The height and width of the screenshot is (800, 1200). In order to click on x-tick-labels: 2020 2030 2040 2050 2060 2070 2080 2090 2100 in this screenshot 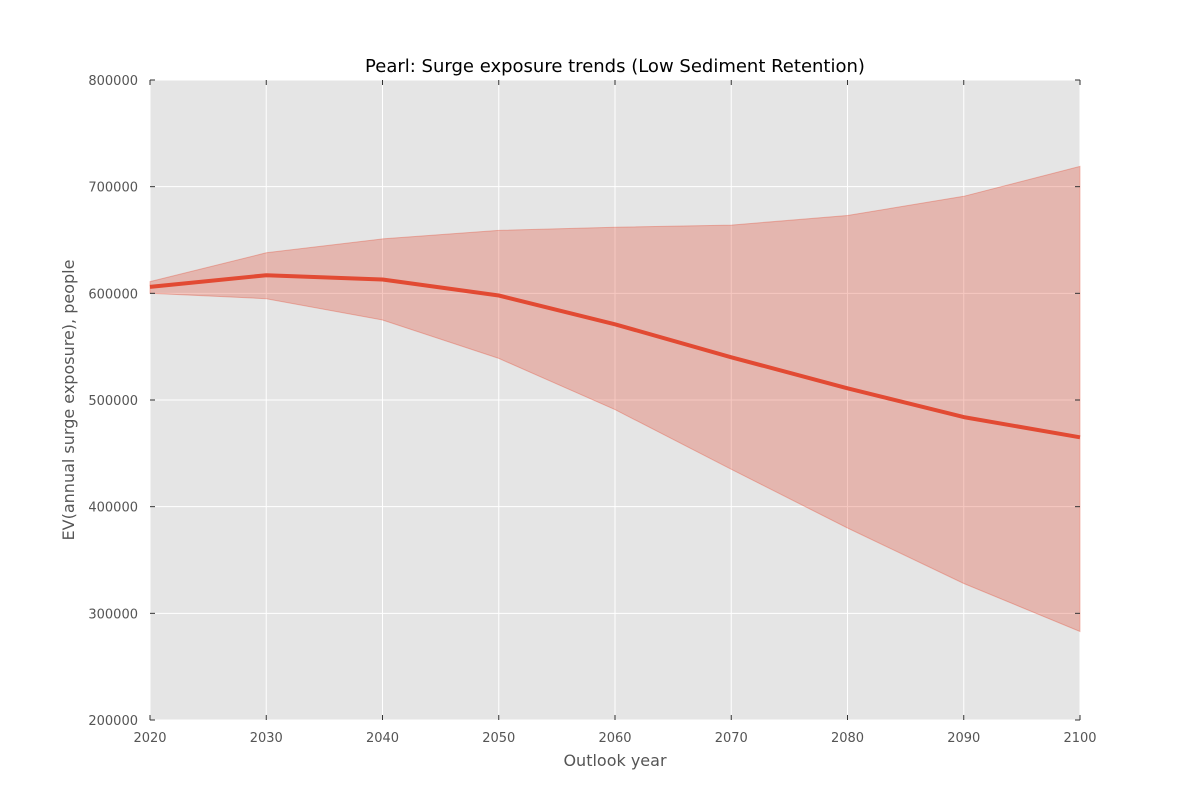, I will do `click(614, 738)`.